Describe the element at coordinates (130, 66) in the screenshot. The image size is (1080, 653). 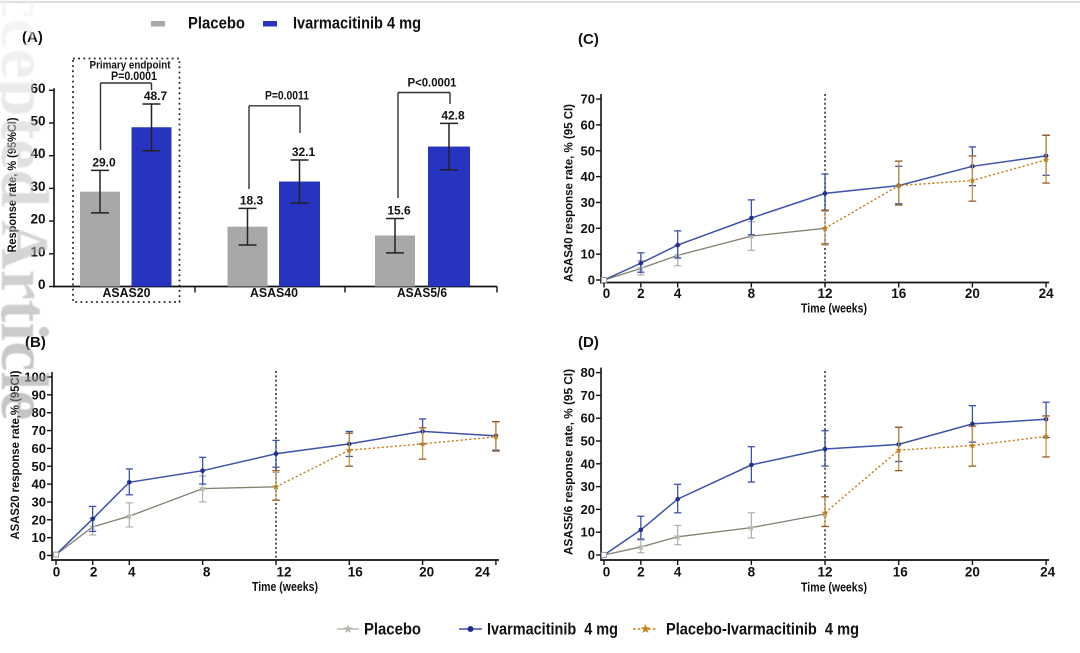
I see `svg-text: Primary endpoint` at that location.